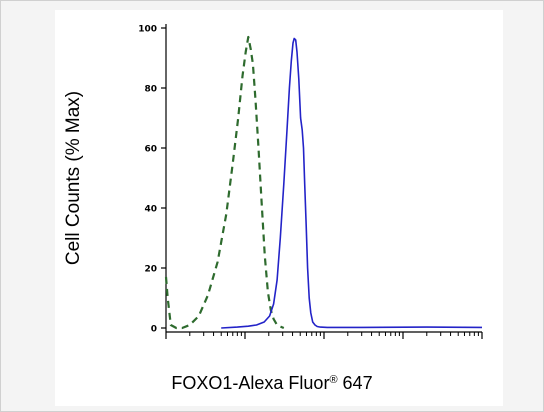 The image size is (544, 412). What do you see at coordinates (73, 178) in the screenshot?
I see `y-axis-label: Cell Counts (% Max)` at bounding box center [73, 178].